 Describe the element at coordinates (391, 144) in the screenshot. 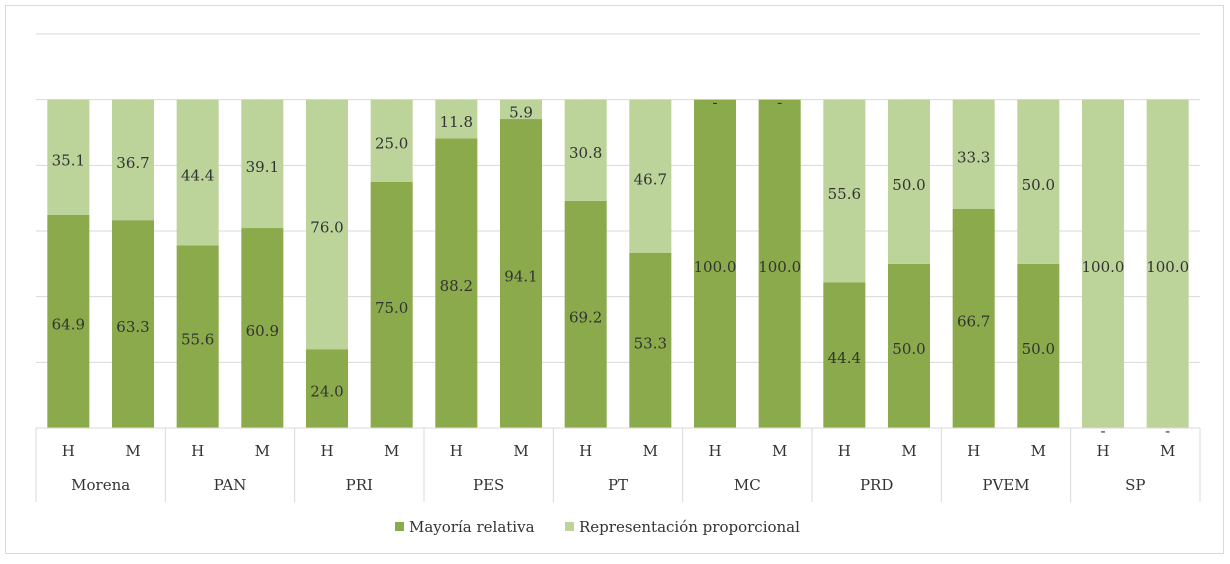

I see `data-label: 25.0` at that location.